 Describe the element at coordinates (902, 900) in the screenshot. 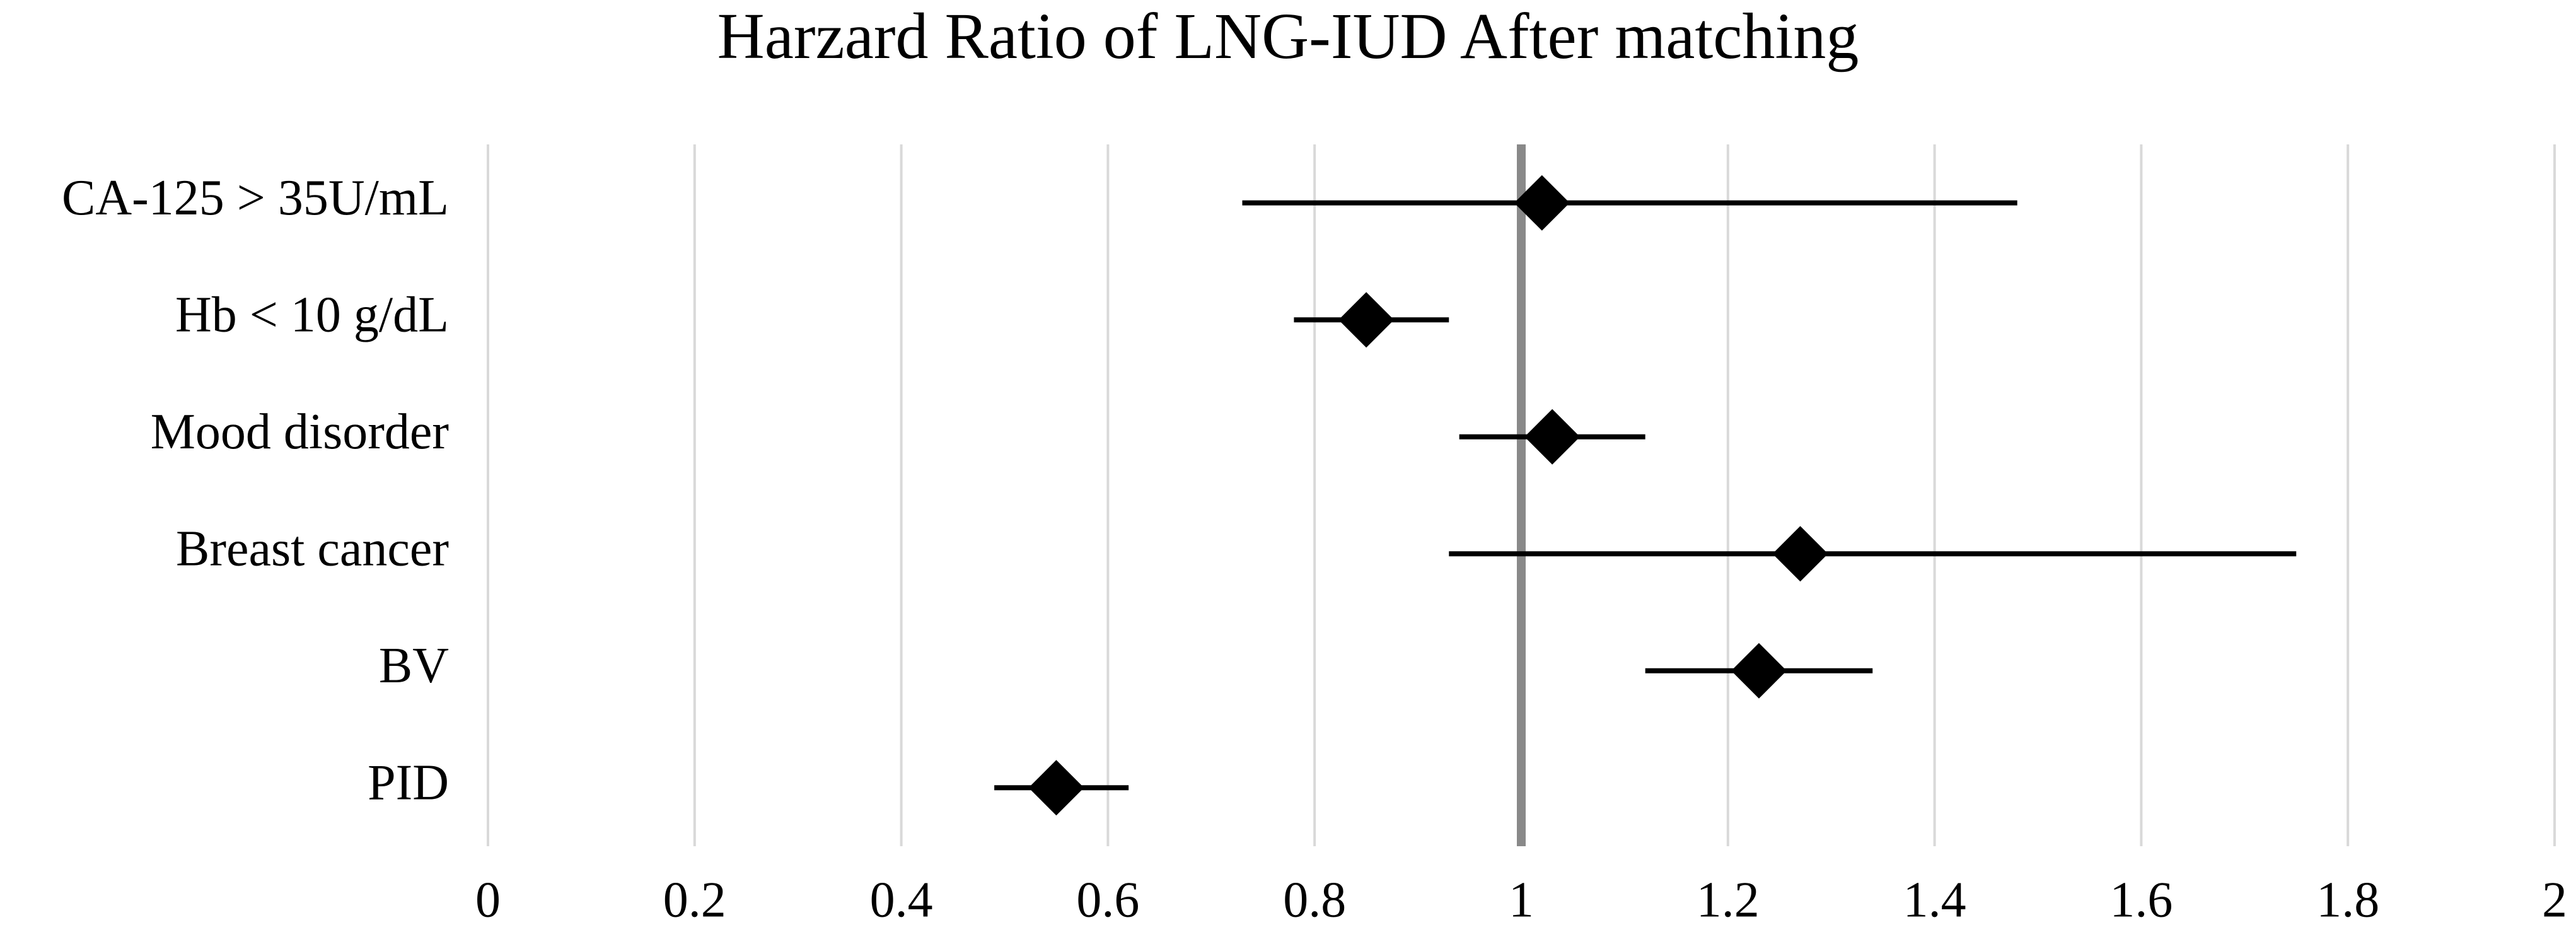

I see `x-tick-label: 0.4` at that location.